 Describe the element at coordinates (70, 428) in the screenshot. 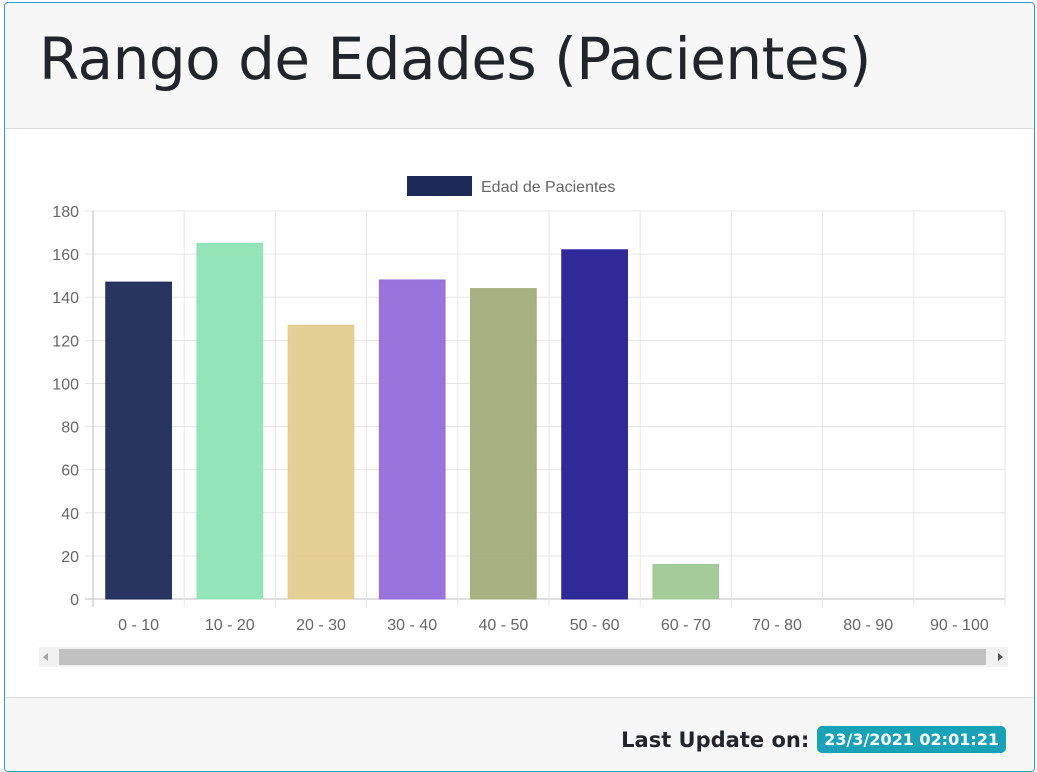

I see `y-tick-label: 80` at that location.